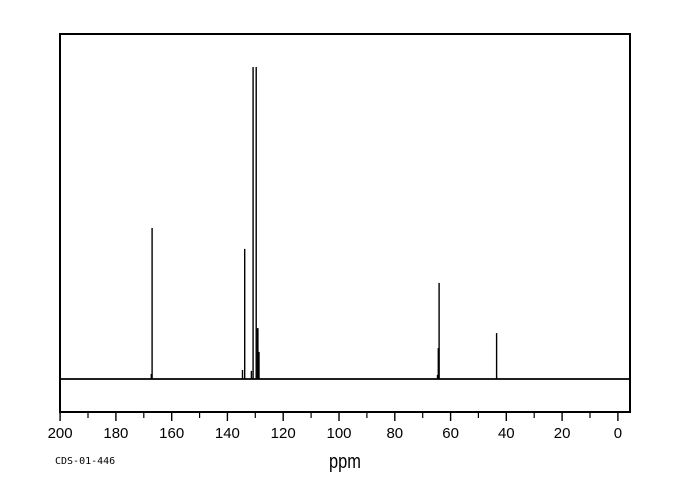 Image resolution: width=680 pixels, height=500 pixels. What do you see at coordinates (283, 433) in the screenshot?
I see `x-axis-tick-label: 120` at bounding box center [283, 433].